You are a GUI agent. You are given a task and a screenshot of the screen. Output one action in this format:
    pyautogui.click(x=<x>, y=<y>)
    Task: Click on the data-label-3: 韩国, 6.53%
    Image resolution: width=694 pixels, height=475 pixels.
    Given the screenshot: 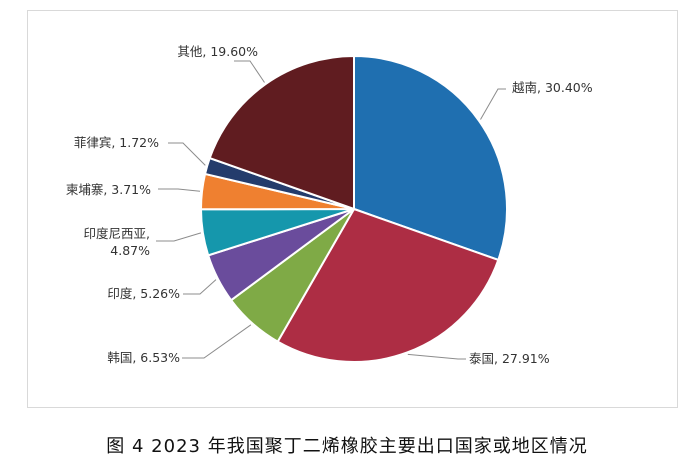 What is the action you would take?
    pyautogui.click(x=143, y=357)
    